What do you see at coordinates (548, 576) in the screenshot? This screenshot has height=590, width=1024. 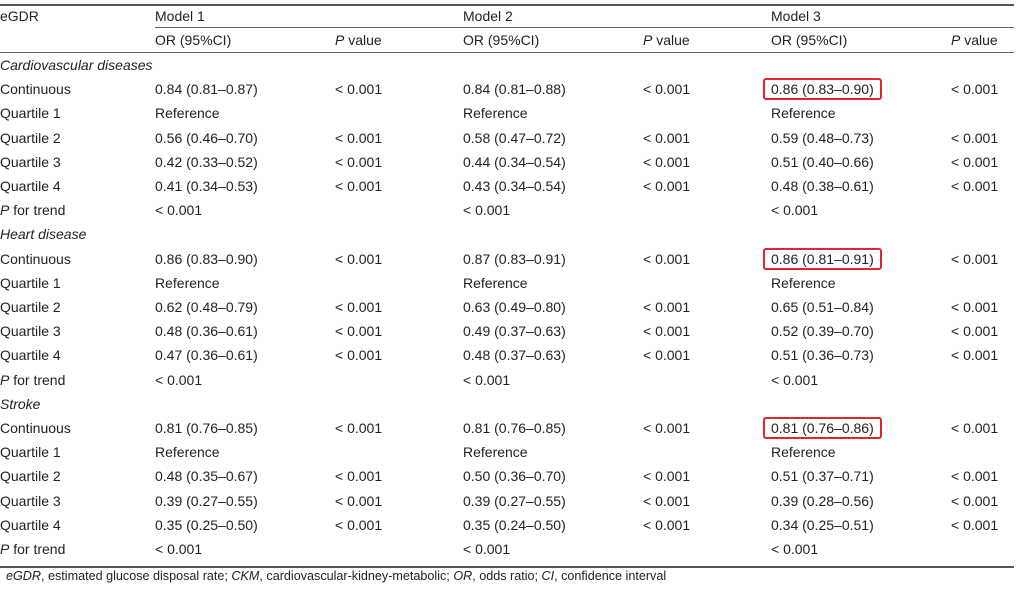 I see `footnote-segment: CI` at bounding box center [548, 576].